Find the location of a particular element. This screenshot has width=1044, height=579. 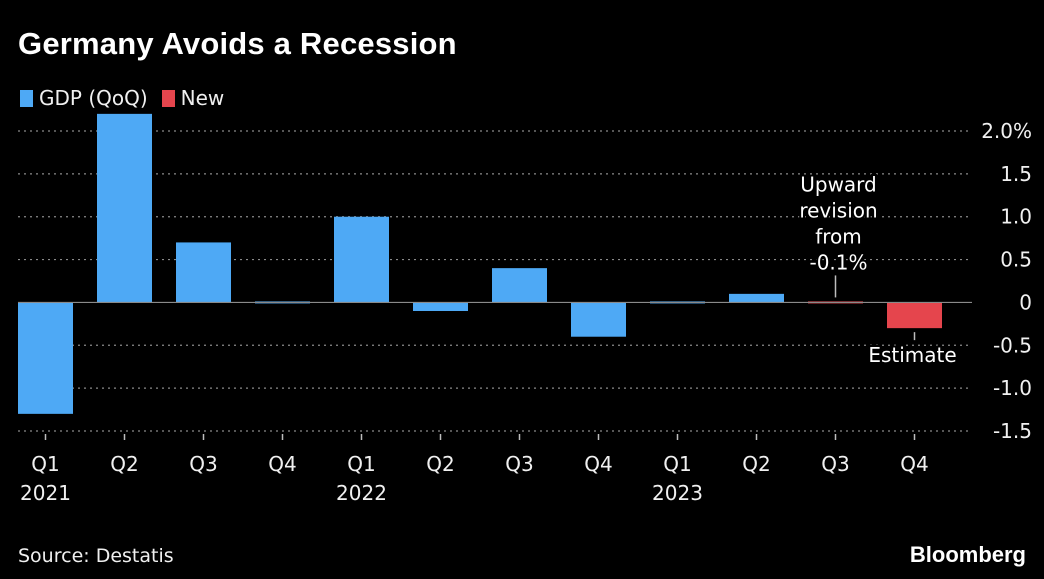

bar-new is located at coordinates (914, 315).